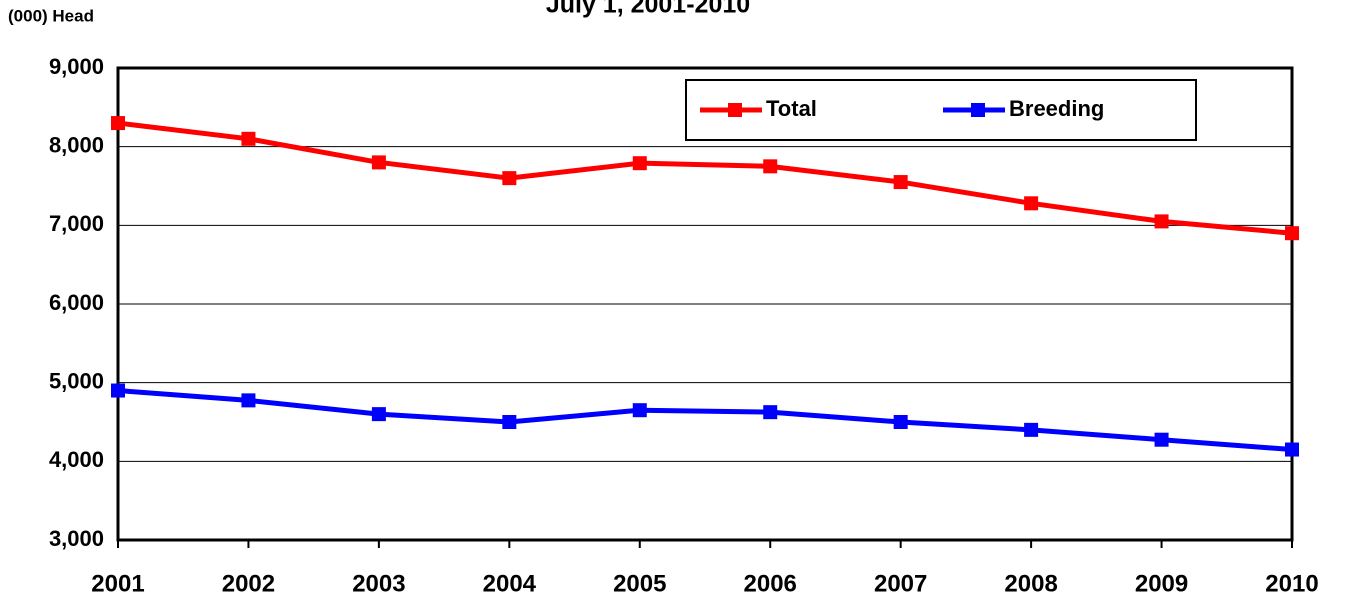  I want to click on legend-label: Breeding, so click(1056, 108).